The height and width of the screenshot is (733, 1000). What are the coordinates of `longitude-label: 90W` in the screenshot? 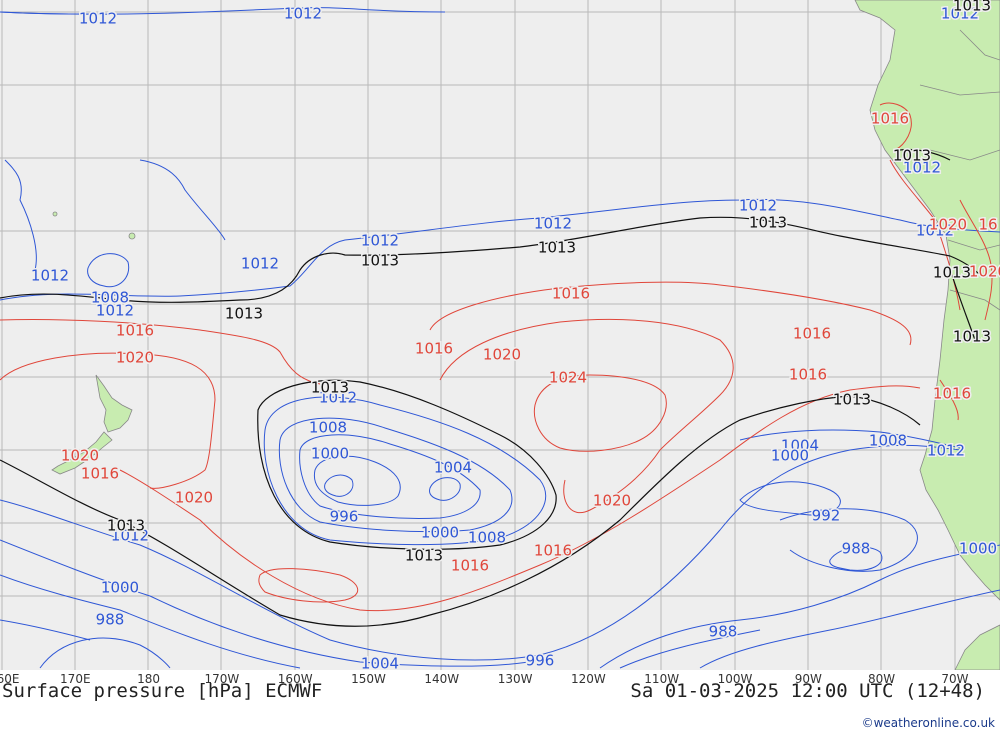 It's located at (808, 679).